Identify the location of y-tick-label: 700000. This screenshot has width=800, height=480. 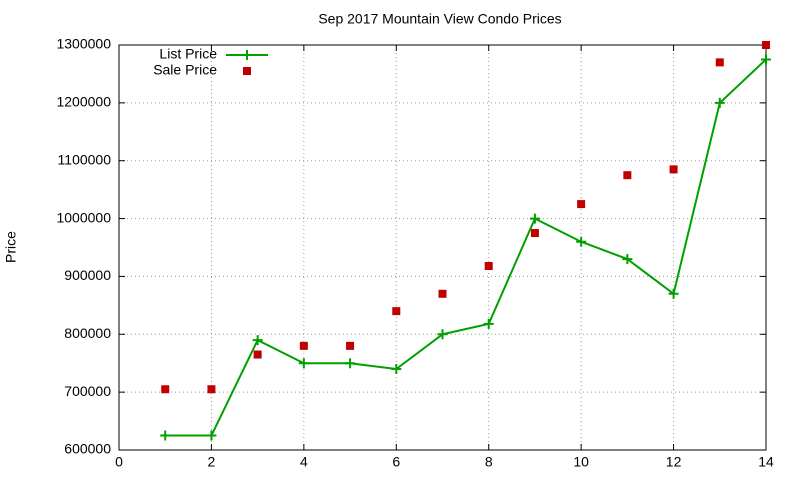
(87, 391).